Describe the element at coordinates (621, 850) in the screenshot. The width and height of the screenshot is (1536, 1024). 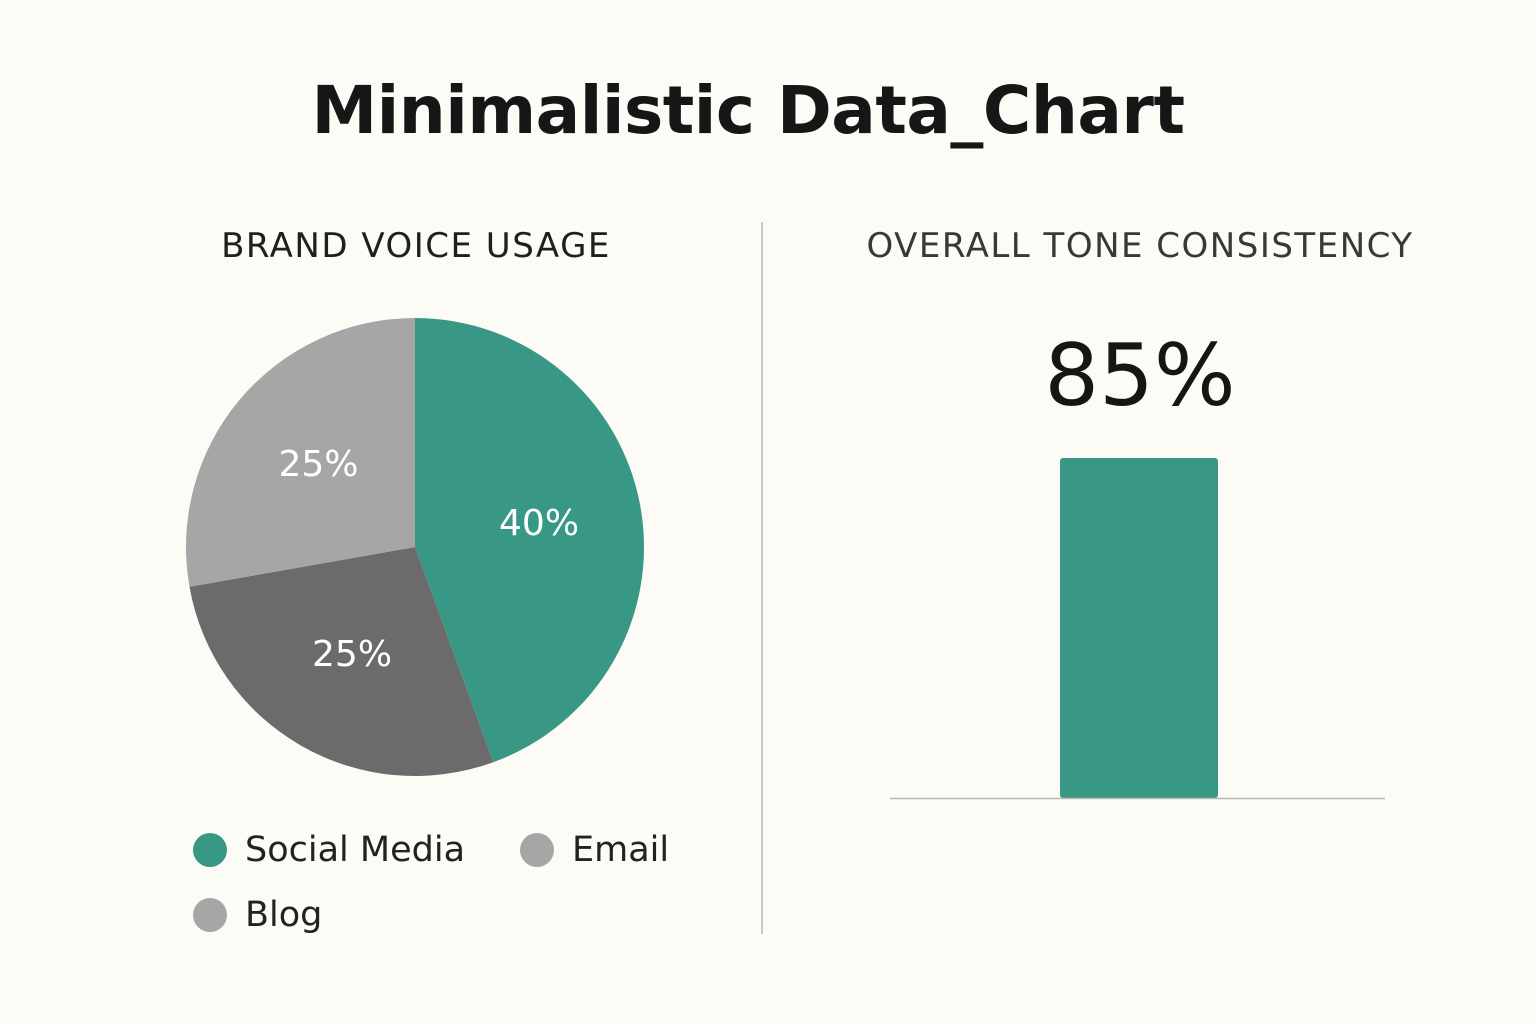
I see `legend-label: Email` at that location.